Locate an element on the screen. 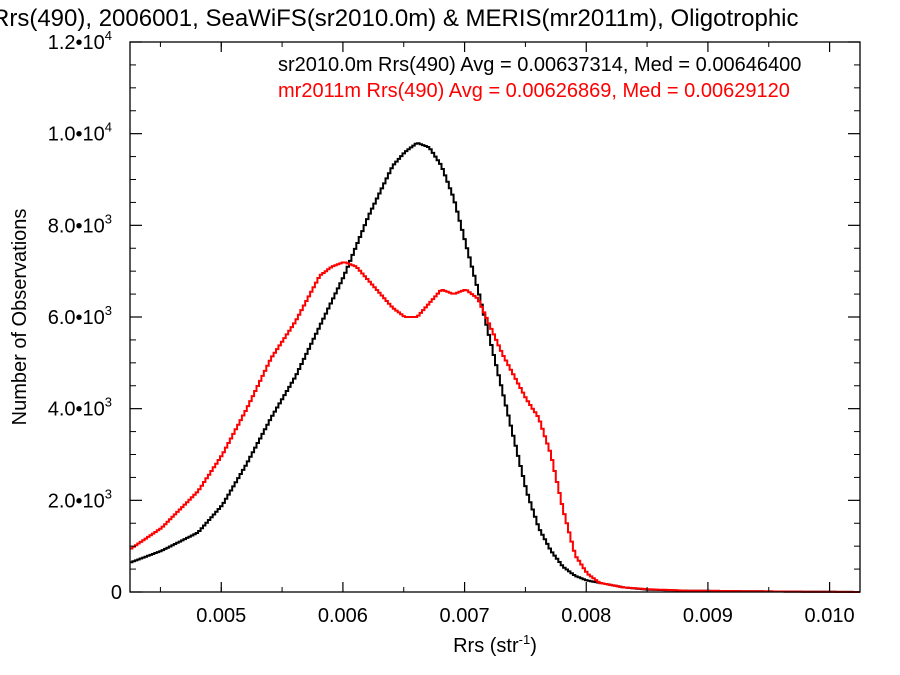 This screenshot has width=900, height=675. y-tick-label: 4.0•103 is located at coordinates (80, 408).